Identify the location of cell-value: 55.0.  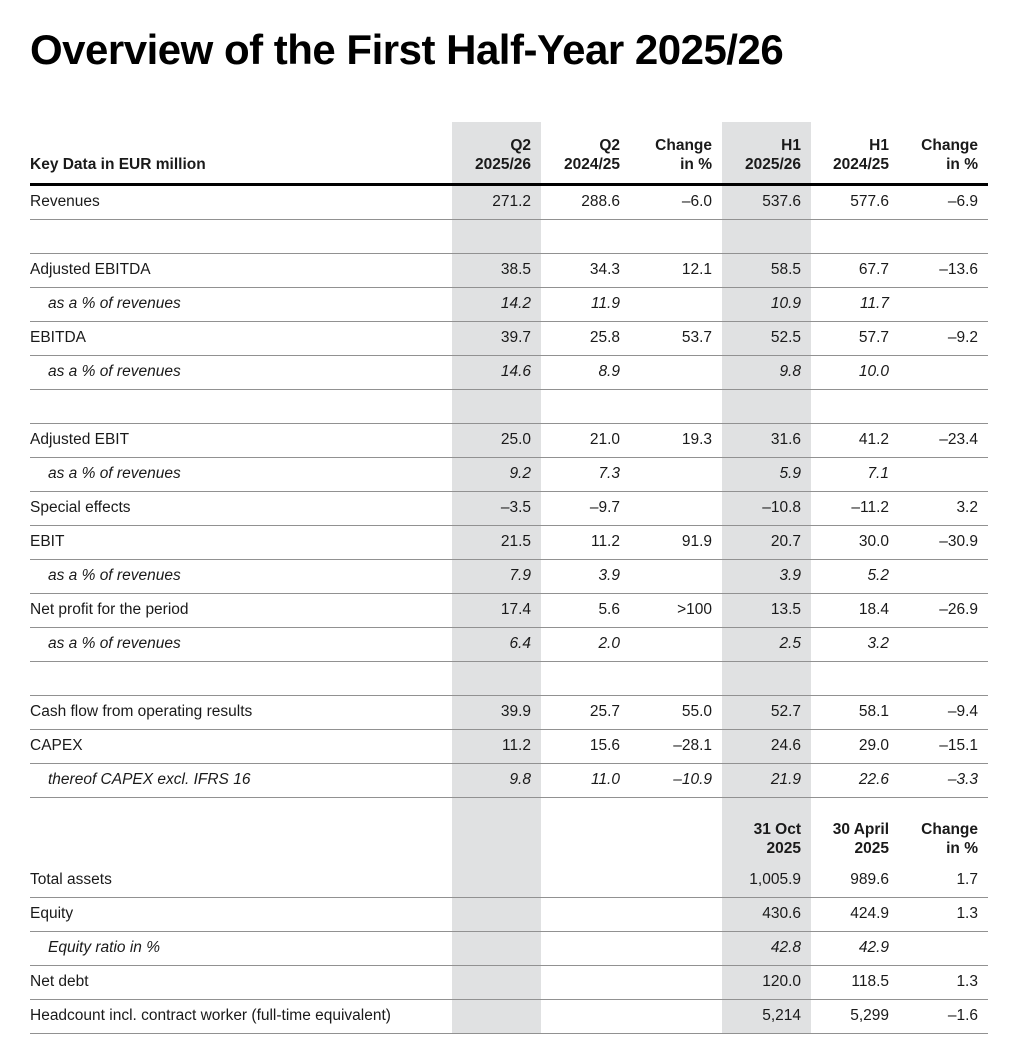
(676, 712).